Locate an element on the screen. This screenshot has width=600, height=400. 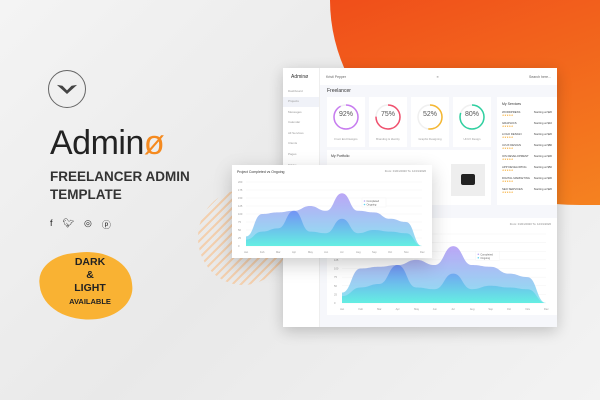
area-series-ongoing is located at coordinates (334, 228).